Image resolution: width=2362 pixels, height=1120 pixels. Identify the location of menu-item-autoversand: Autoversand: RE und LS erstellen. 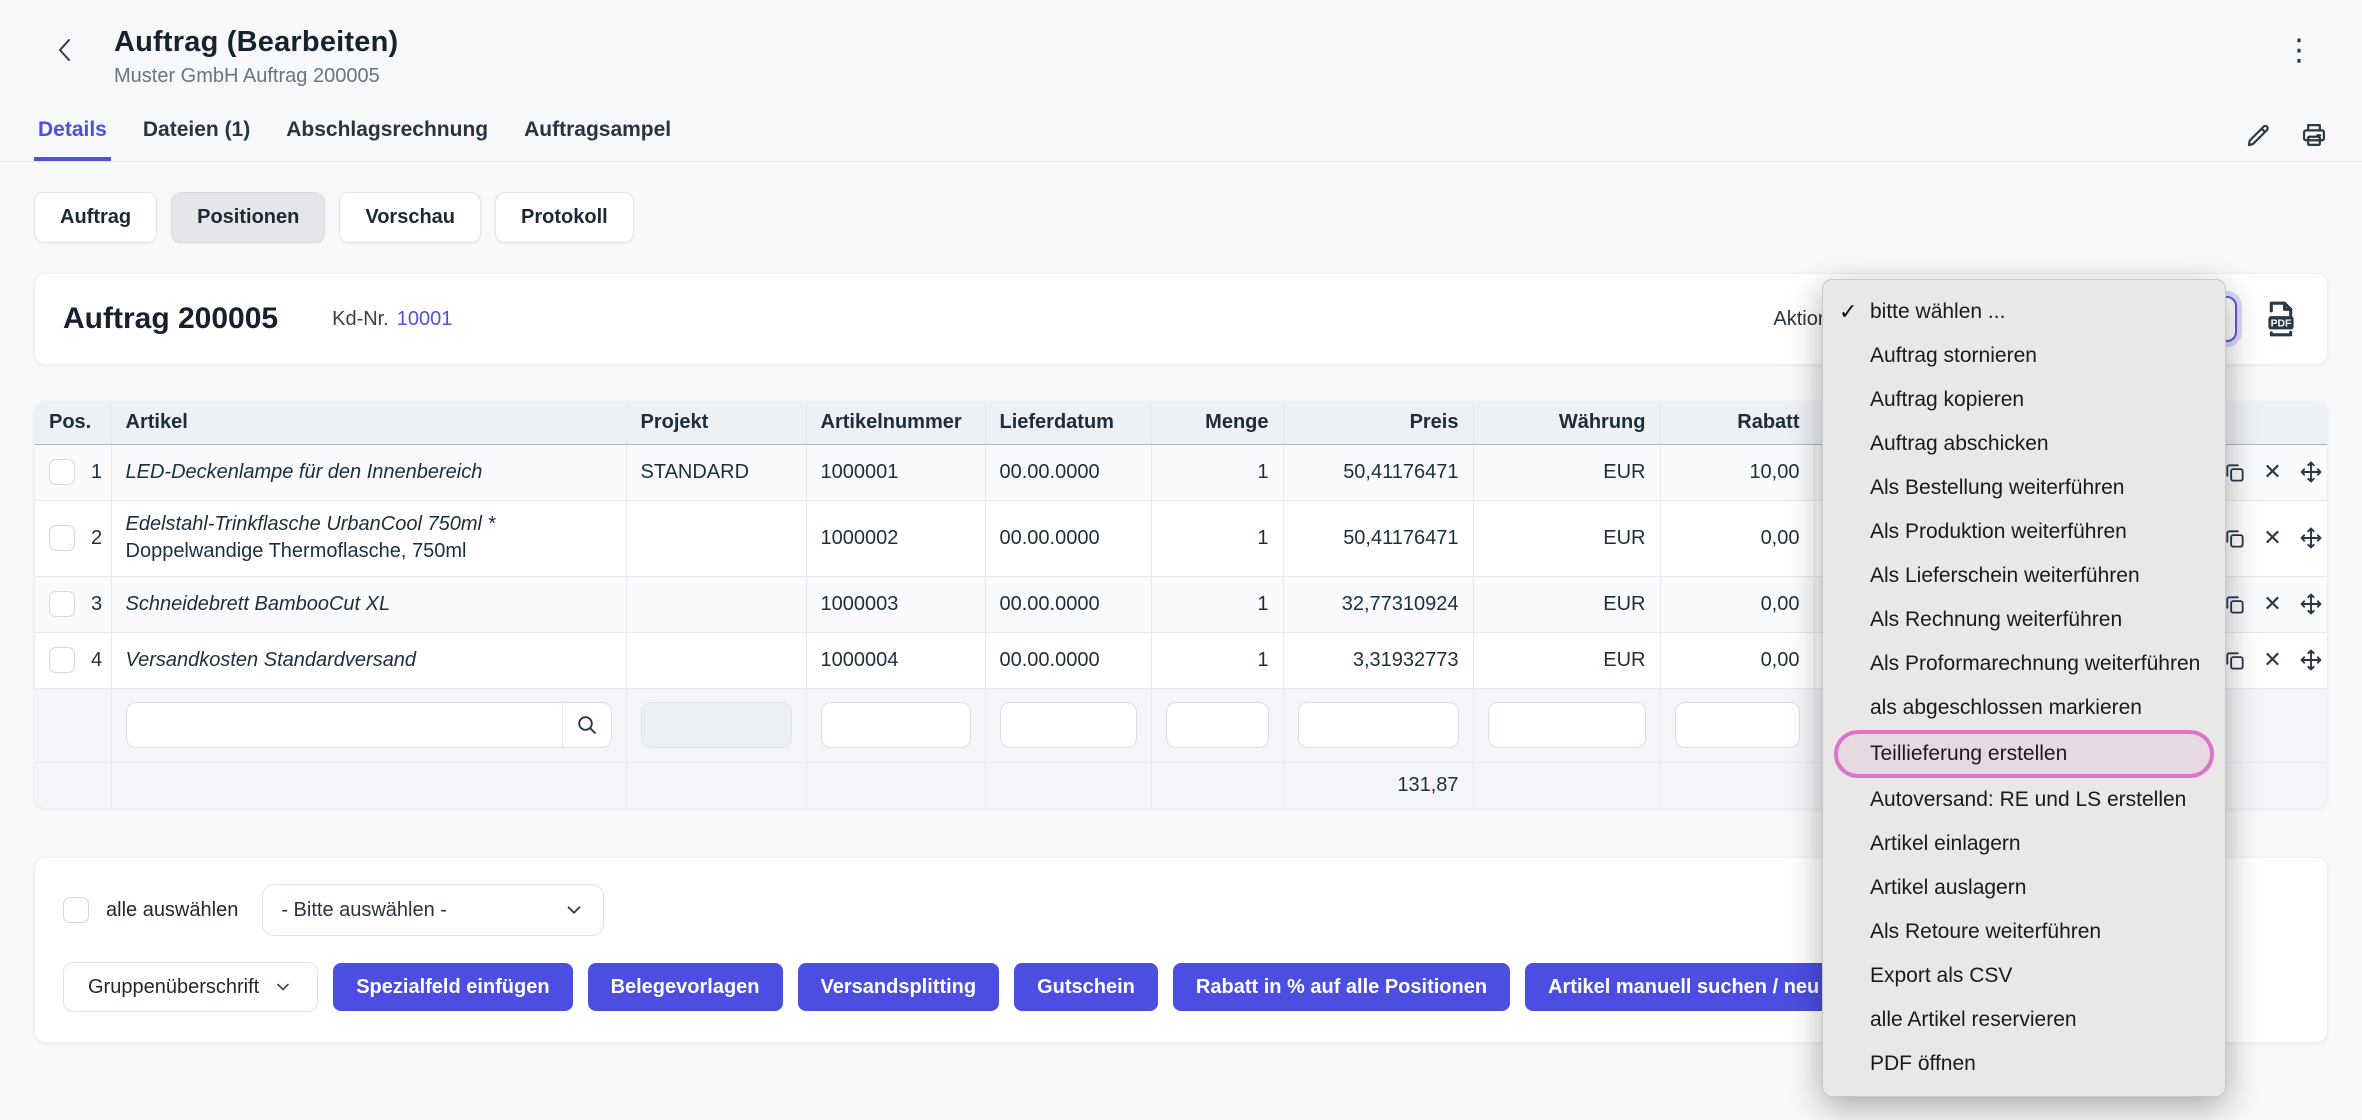
(2028, 799).